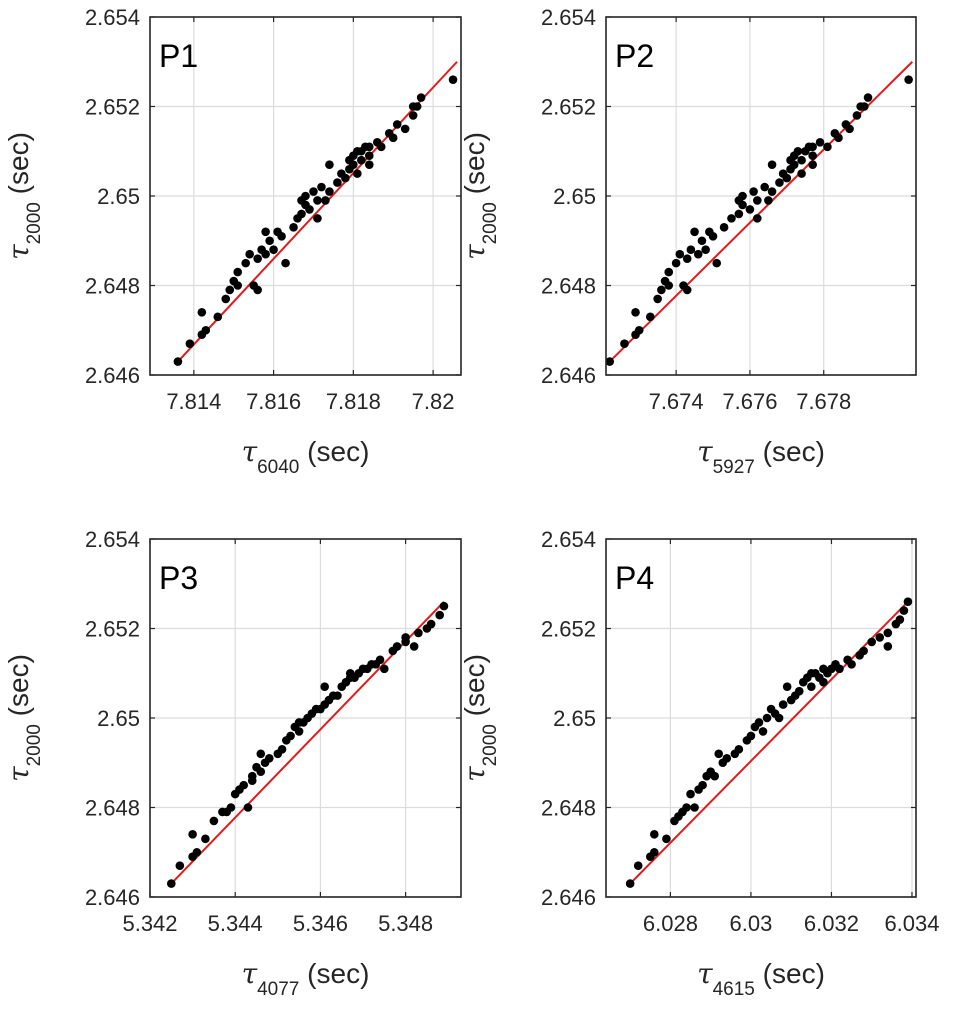 The image size is (954, 1013). What do you see at coordinates (112, 808) in the screenshot?
I see `y-tick-label: 2.648` at bounding box center [112, 808].